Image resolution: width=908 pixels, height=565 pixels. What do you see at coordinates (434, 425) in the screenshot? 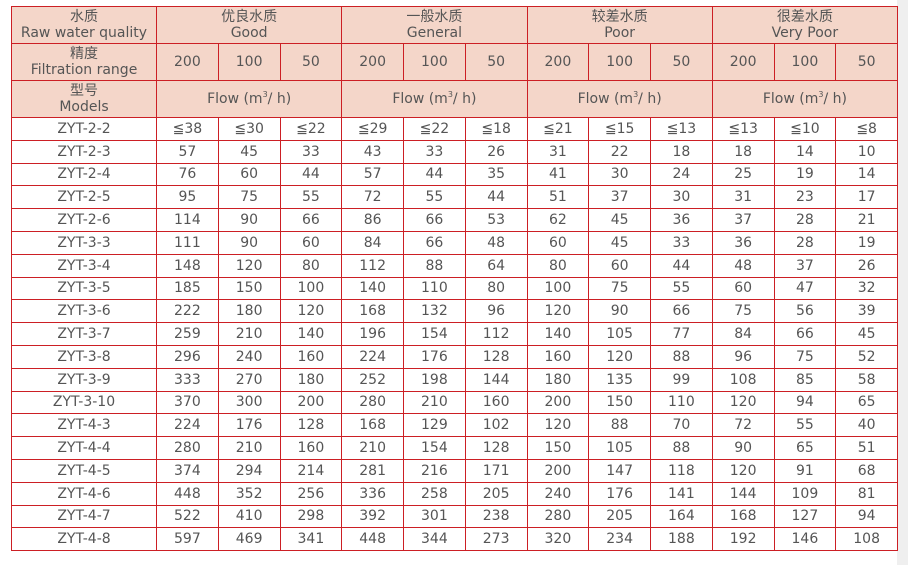
I see `flow-value-cell: 129` at bounding box center [434, 425].